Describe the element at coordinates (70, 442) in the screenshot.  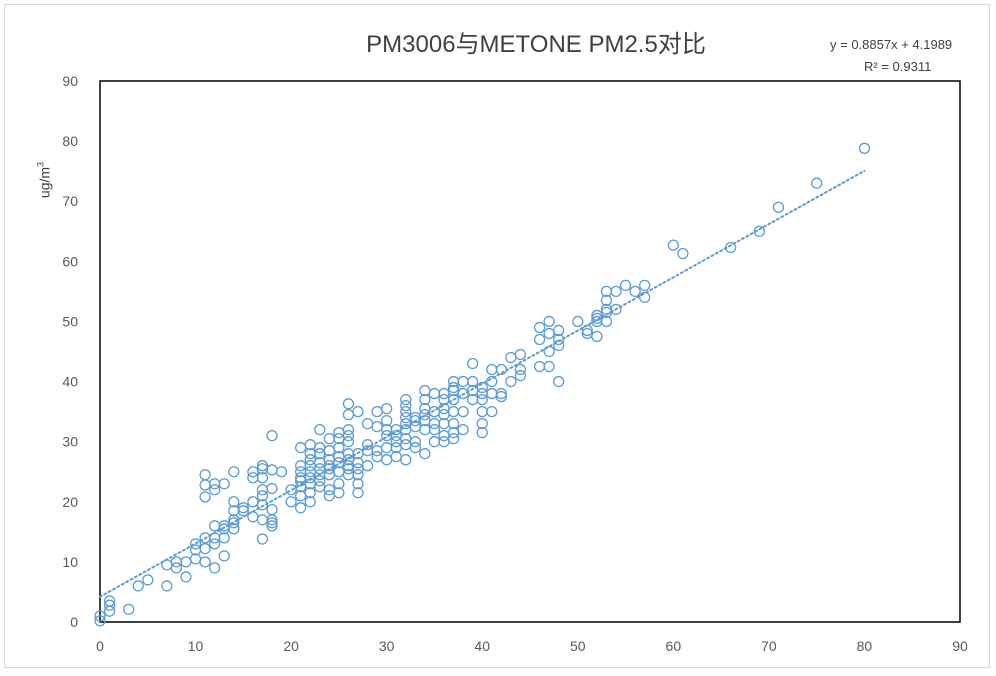
I see `y-tick-label: 30` at that location.